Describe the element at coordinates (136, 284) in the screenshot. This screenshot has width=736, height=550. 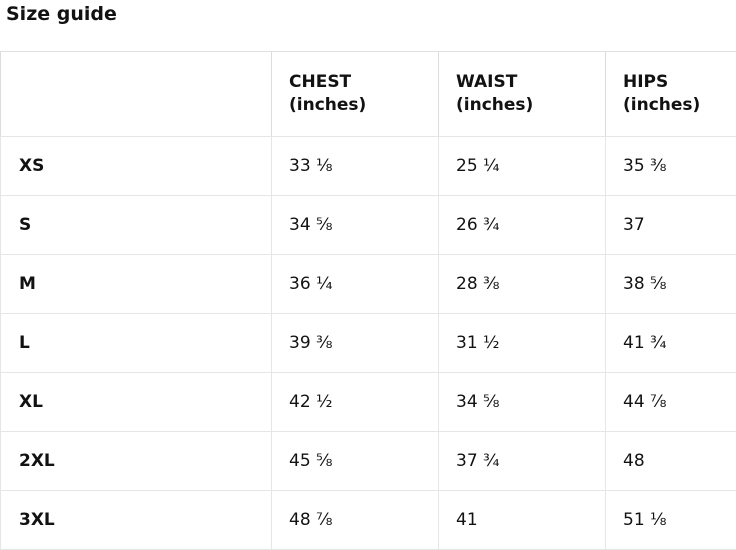
I see `size-label-cell: M` at that location.